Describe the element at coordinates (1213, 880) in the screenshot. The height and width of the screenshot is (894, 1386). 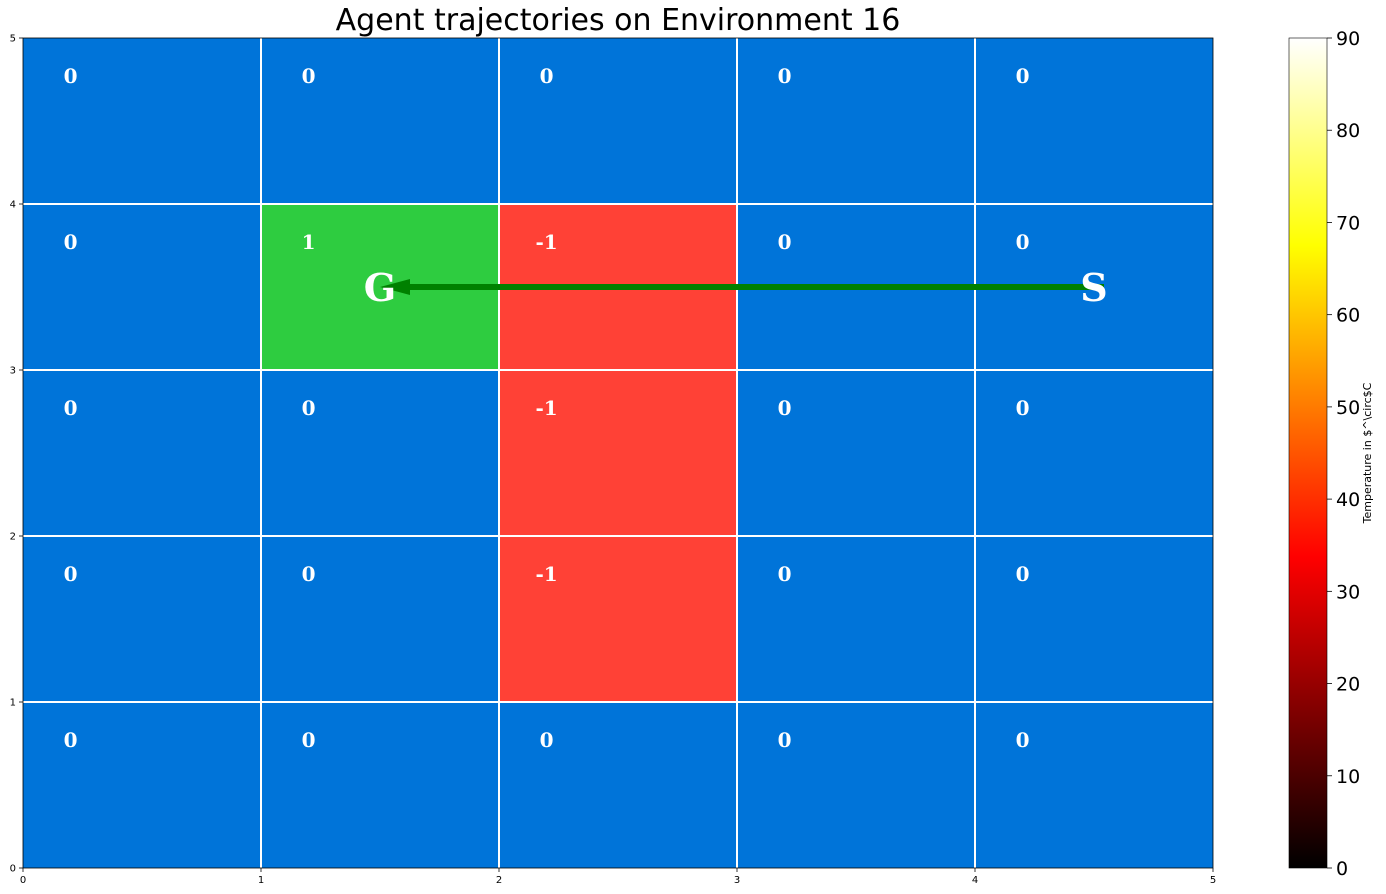
I see `x-tick-label: 5` at that location.